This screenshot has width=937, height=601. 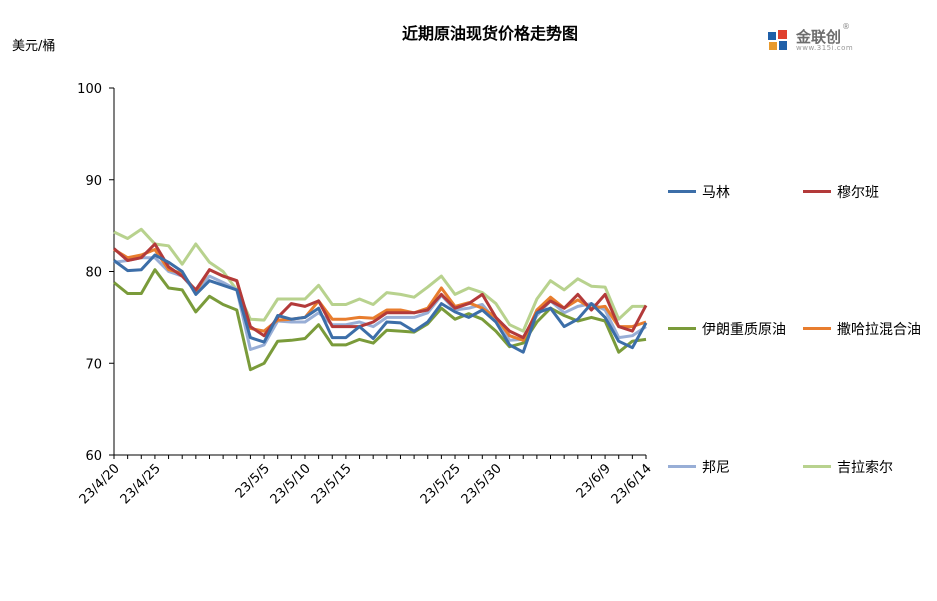 What do you see at coordinates (93, 273) in the screenshot?
I see `y-tick-label: 80` at bounding box center [93, 273].